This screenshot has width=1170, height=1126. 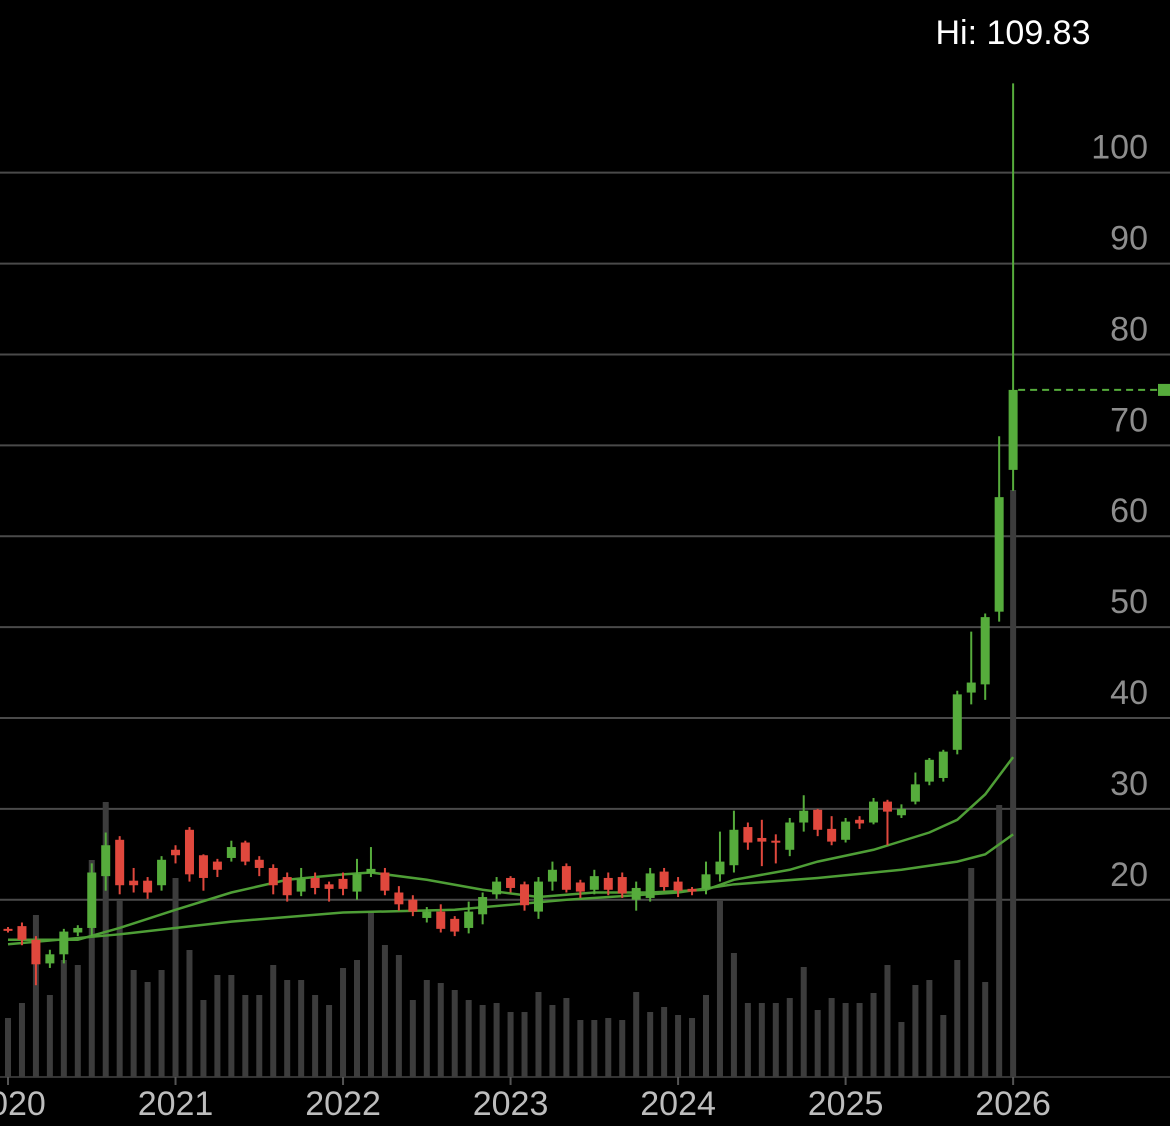 I want to click on y-tick-label: 40, so click(x=1129, y=693).